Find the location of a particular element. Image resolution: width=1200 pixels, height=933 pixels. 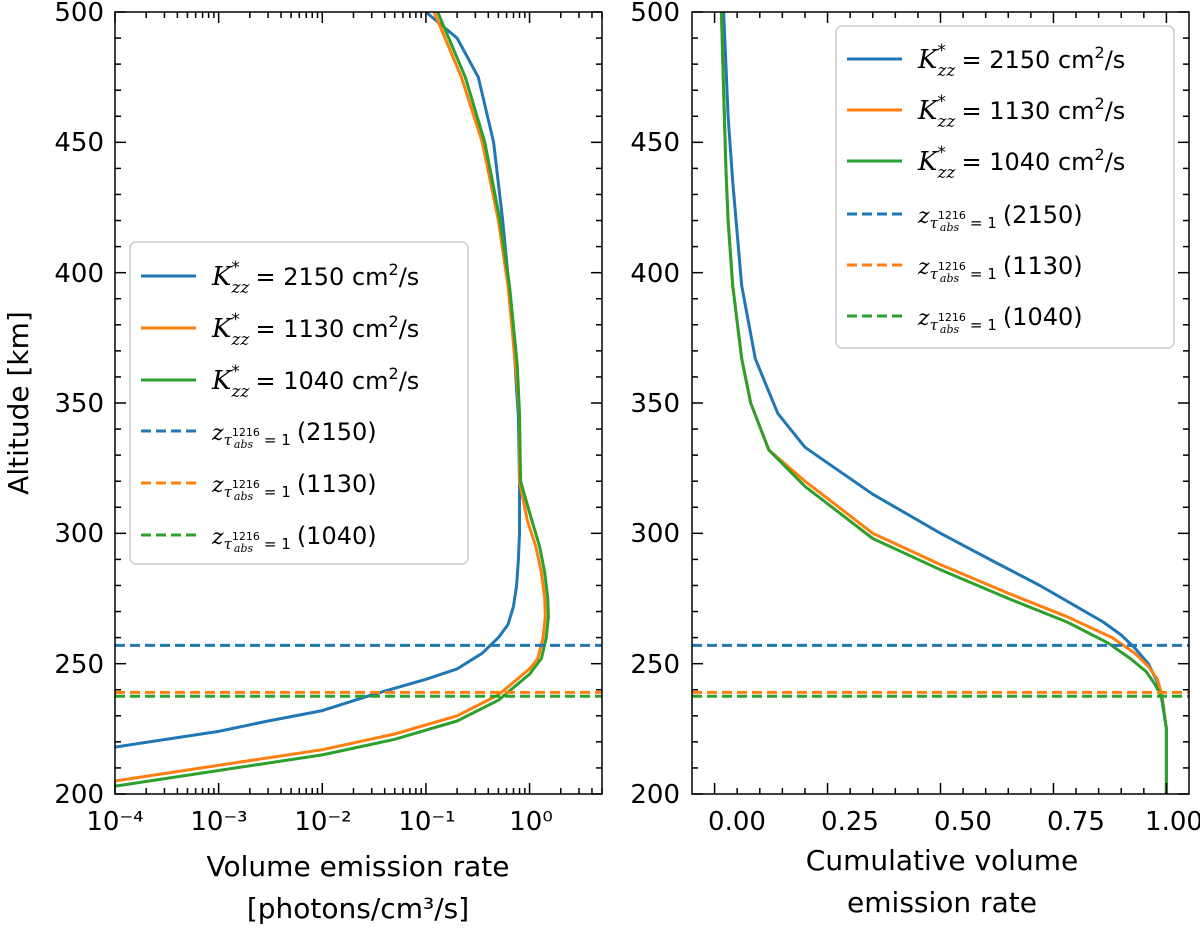

right-x-axis-label: Cumulative volume is located at coordinates (942, 860).